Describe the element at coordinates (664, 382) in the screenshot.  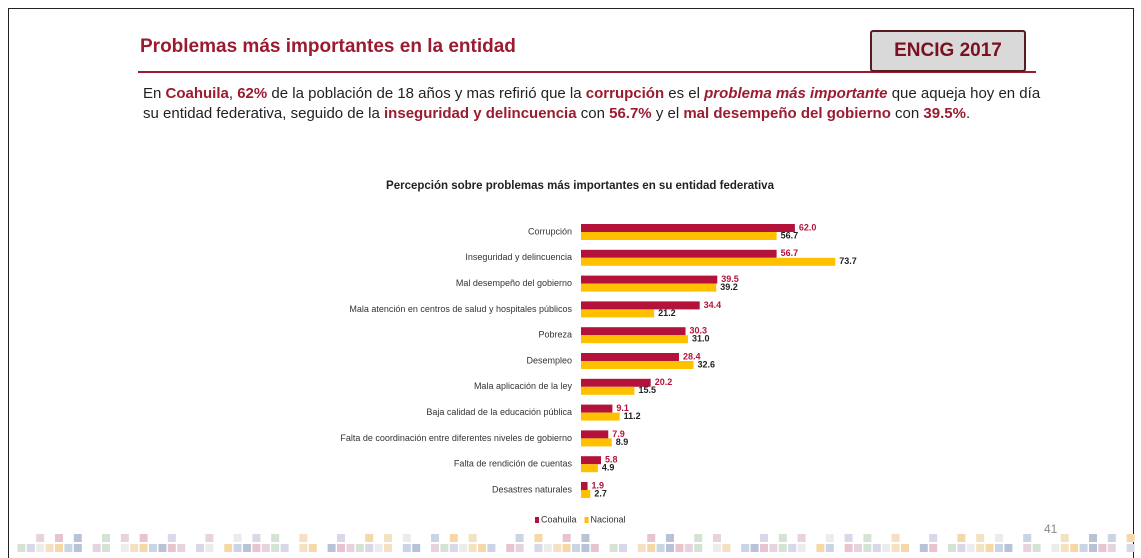
I see `value-label: 20.2` at that location.